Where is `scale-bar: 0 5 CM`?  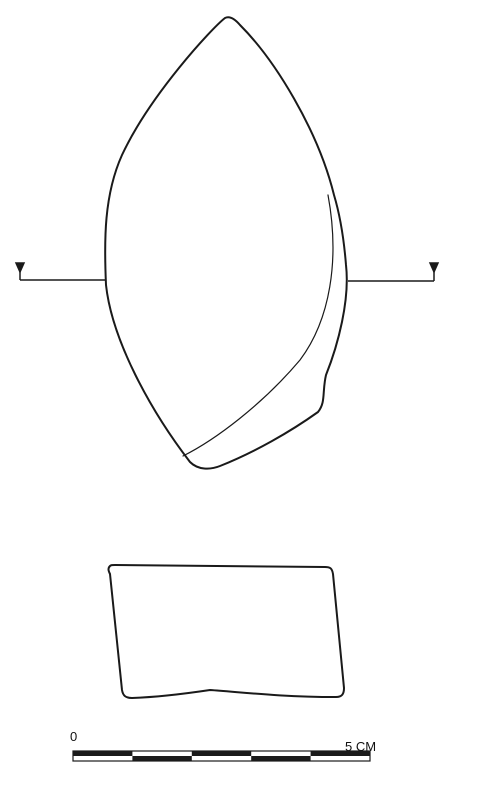
scale-bar: 0 5 CM is located at coordinates (223, 745).